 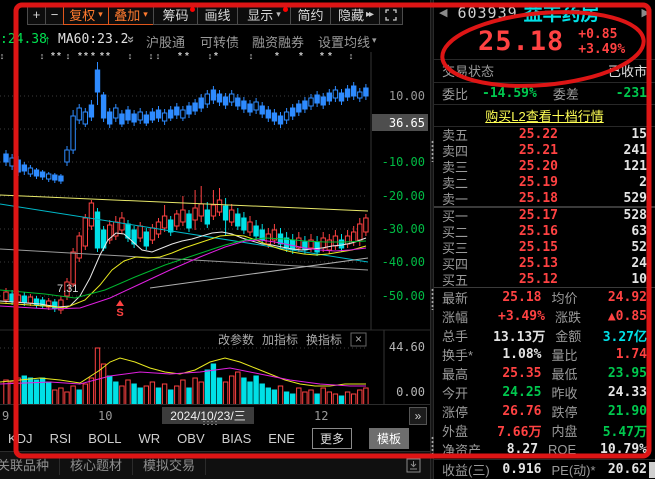 What do you see at coordinates (236, 438) in the screenshot?
I see `indicator-tab-bias: BIAS` at bounding box center [236, 438].